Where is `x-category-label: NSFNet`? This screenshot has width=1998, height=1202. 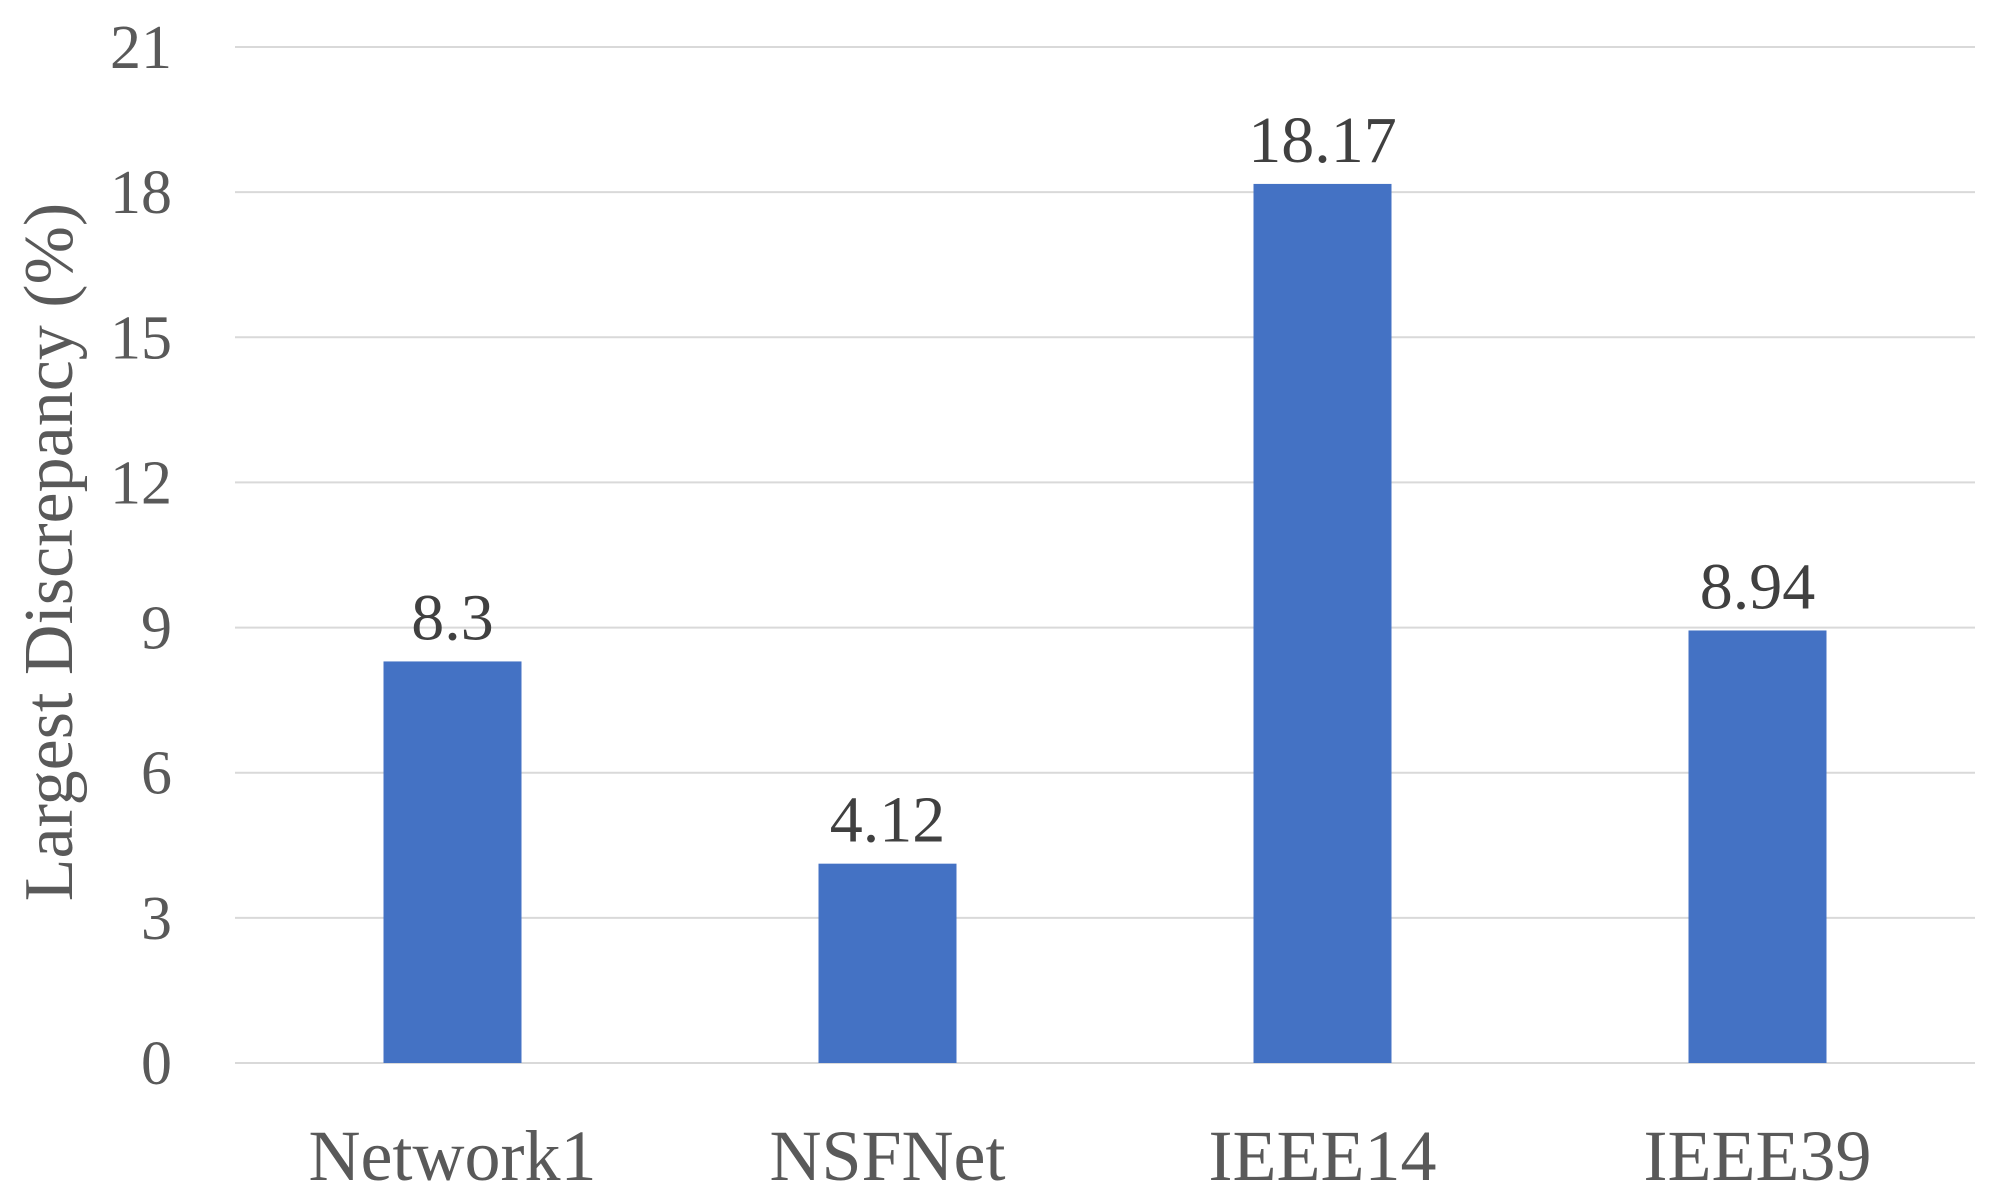
x-category-label: NSFNet is located at coordinates (887, 1156).